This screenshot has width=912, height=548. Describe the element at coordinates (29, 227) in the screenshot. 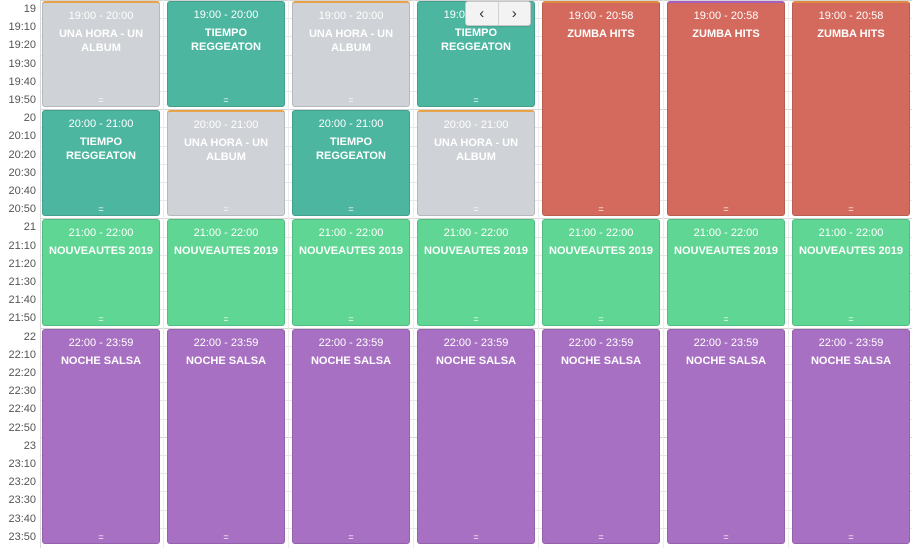

I see `time-slot-label: 21` at that location.